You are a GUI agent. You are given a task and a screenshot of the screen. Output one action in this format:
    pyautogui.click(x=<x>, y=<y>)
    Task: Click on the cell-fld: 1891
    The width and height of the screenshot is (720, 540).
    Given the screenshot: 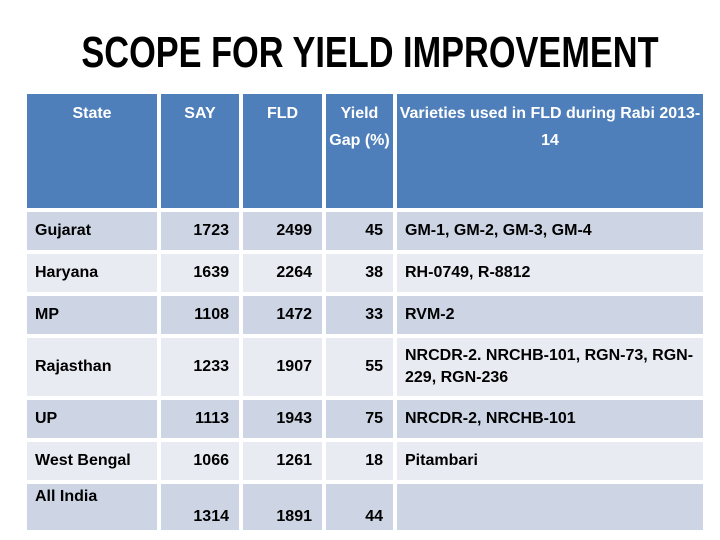 What is the action you would take?
    pyautogui.click(x=282, y=507)
    